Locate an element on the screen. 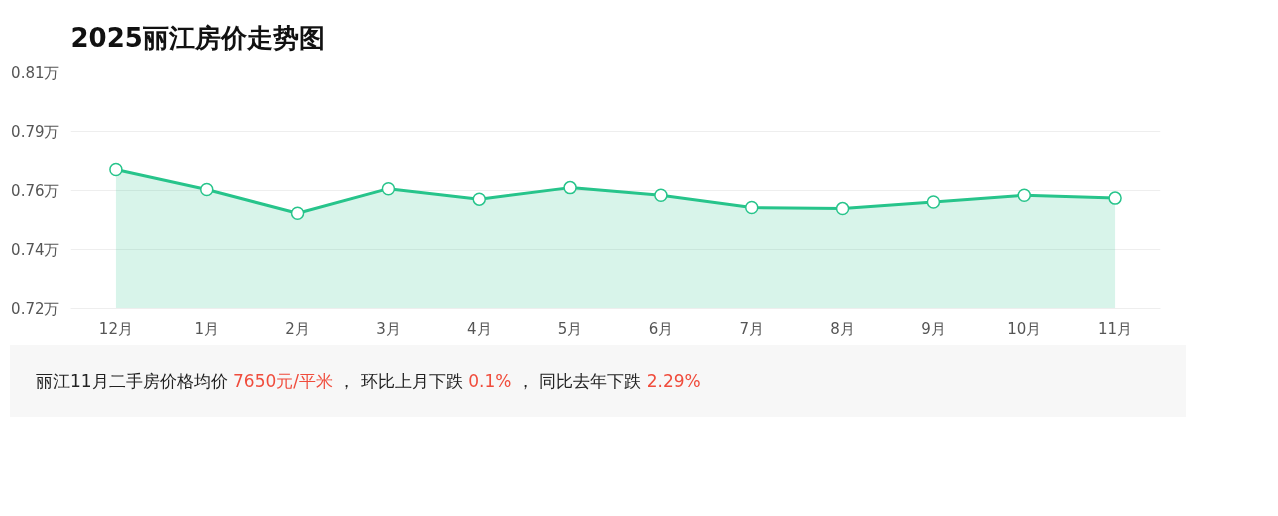 The width and height of the screenshot is (1278, 516). x-tick-label: 2月 is located at coordinates (297, 328).